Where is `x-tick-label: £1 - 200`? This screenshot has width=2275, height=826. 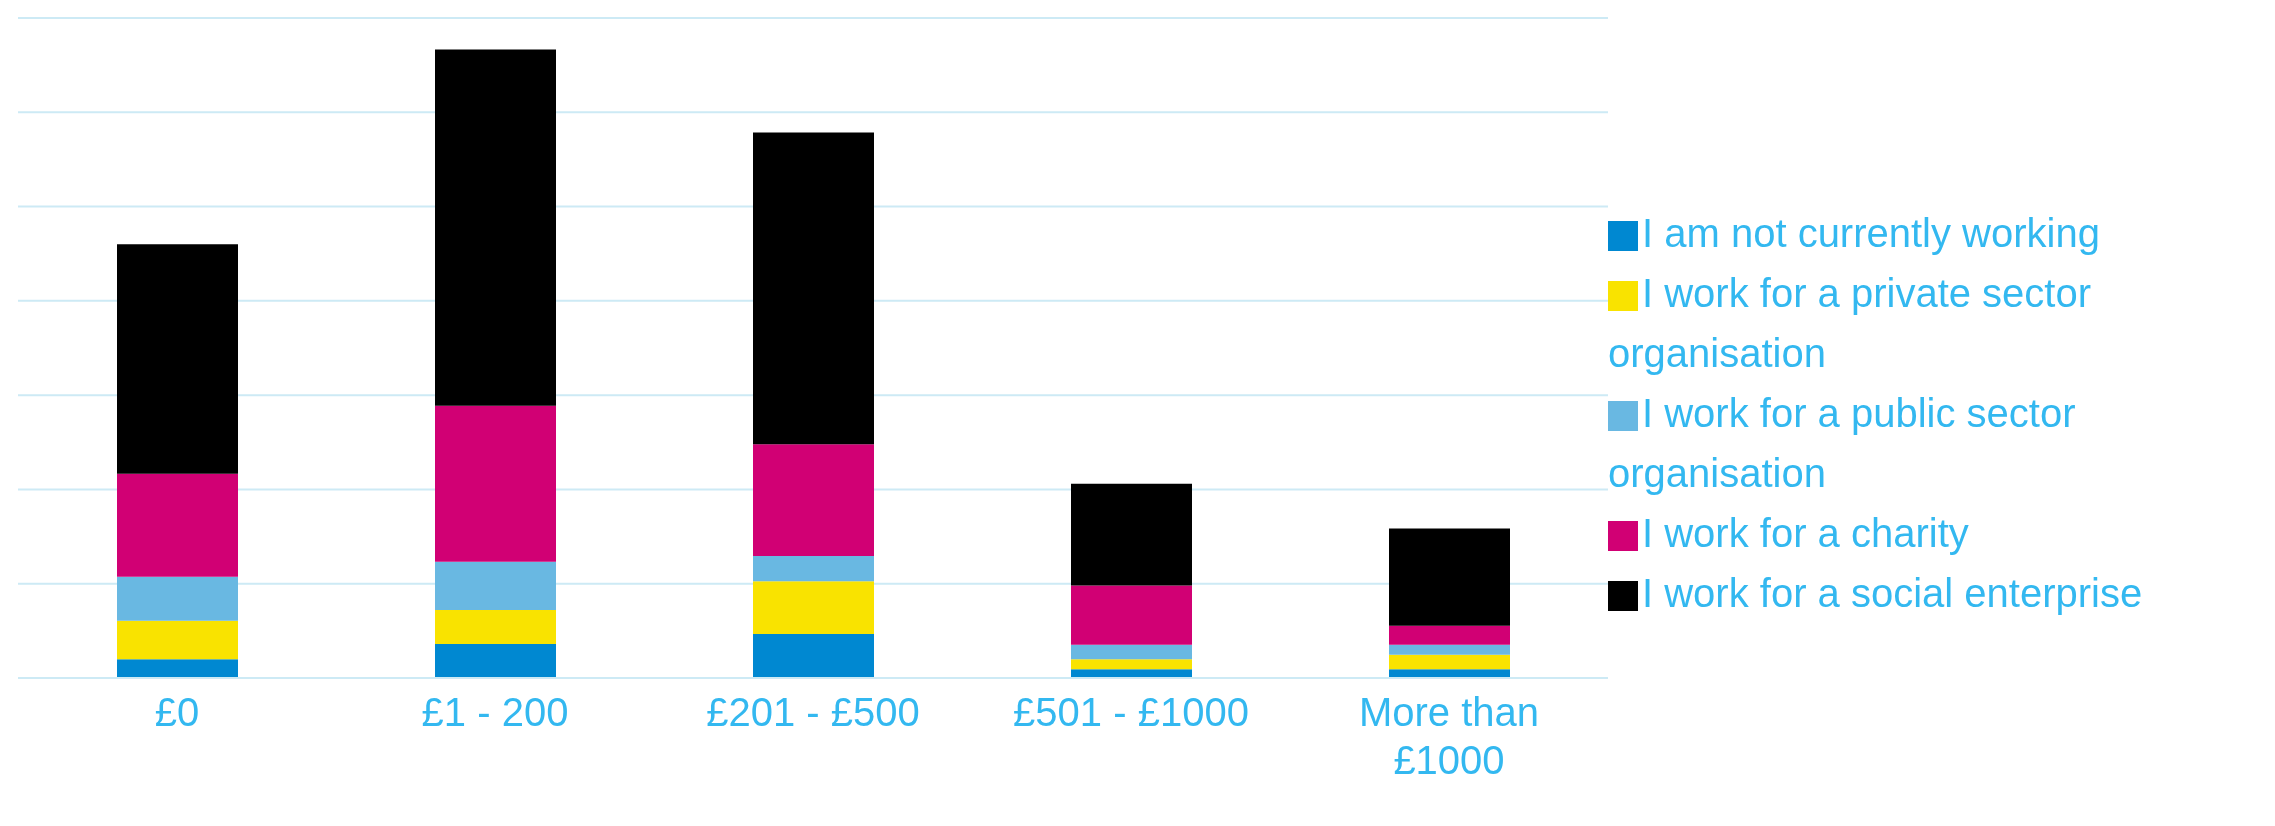 x-tick-label: £1 - 200 is located at coordinates (495, 712).